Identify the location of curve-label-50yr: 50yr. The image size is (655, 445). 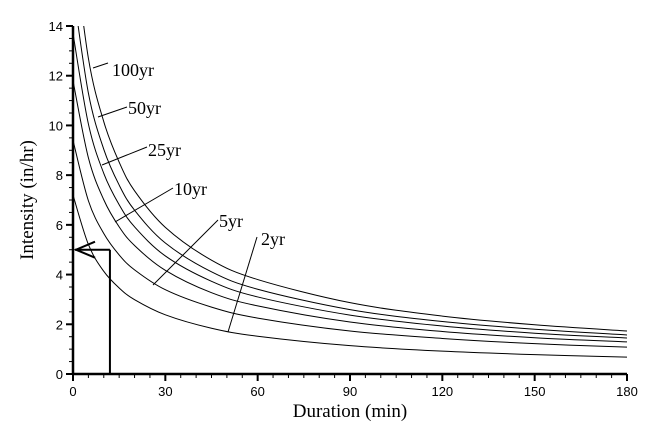
(144, 108).